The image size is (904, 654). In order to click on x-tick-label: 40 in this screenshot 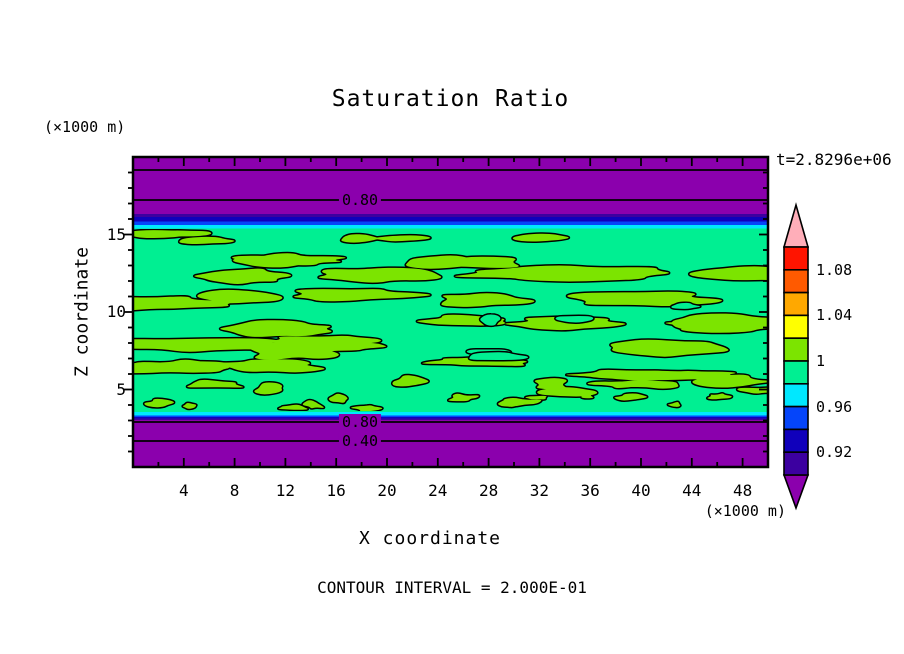, I will do `click(641, 490)`.